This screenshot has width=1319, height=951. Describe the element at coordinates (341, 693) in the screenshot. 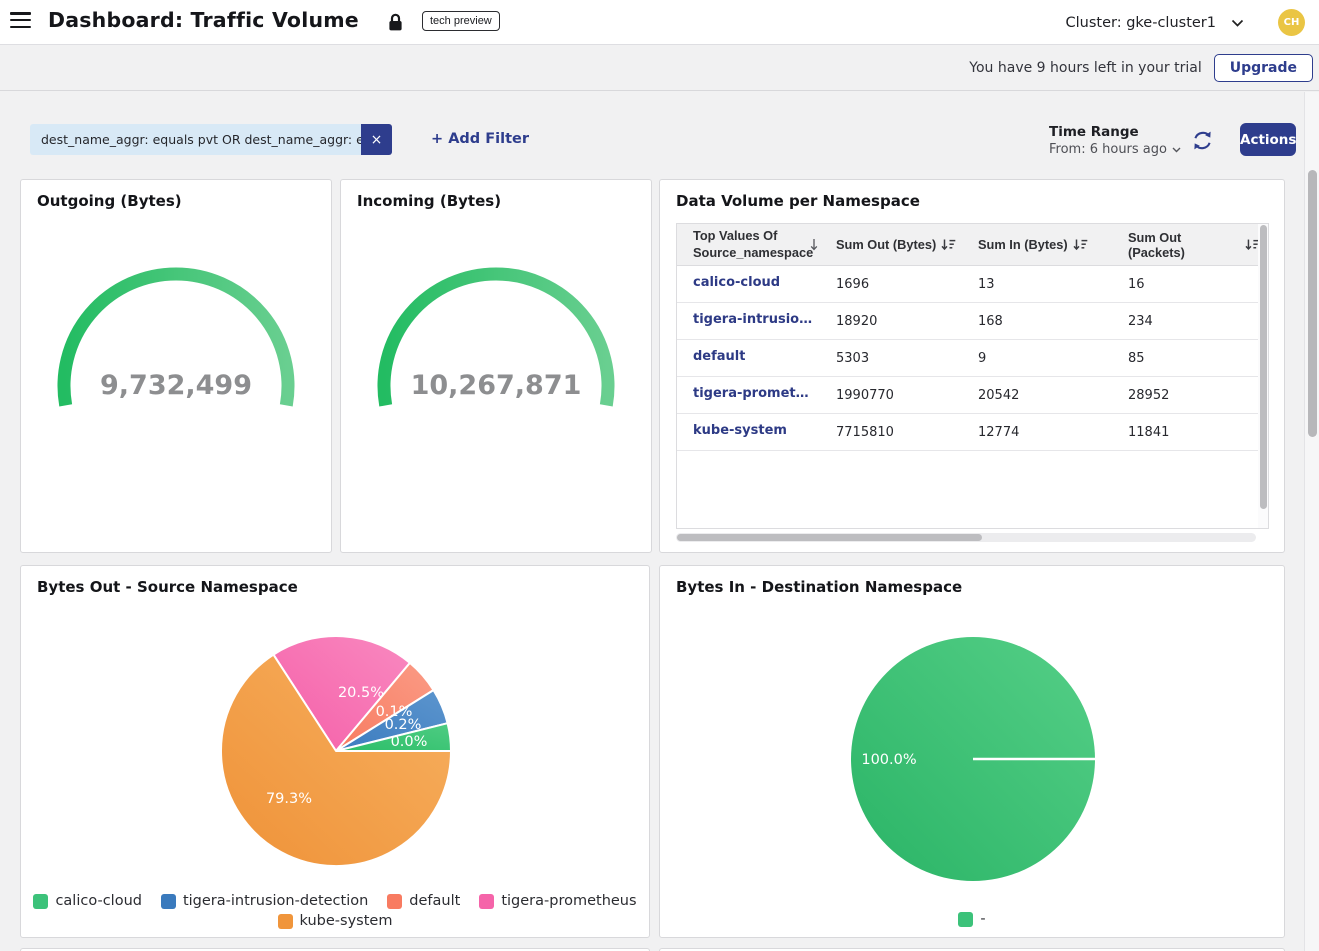

I see `pie-slice-tigera-prometheus` at that location.